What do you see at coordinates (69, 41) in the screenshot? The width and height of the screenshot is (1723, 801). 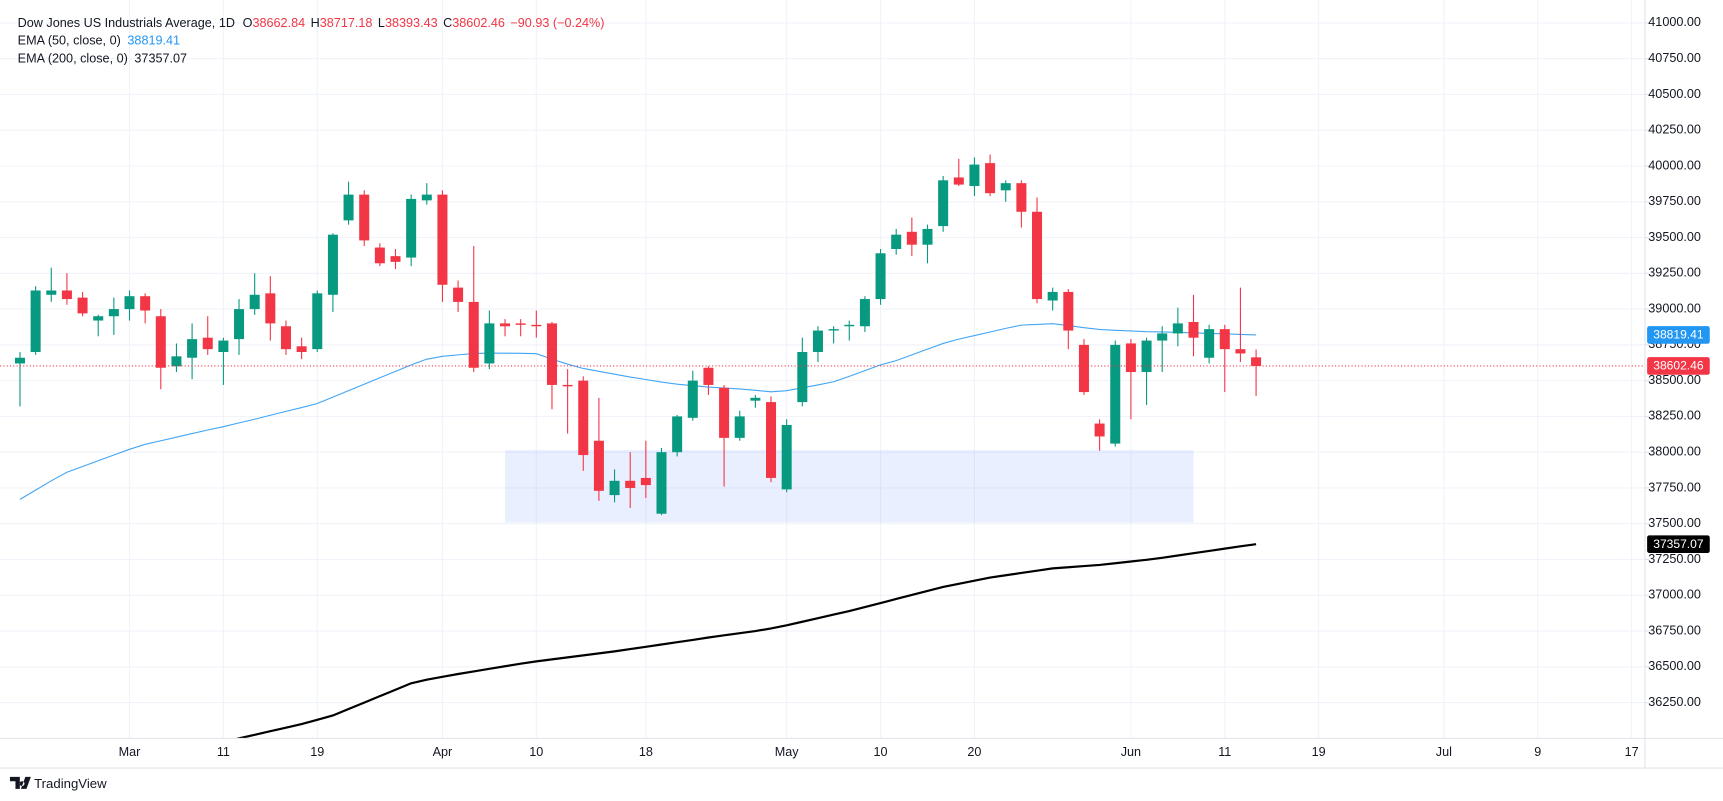 I see `indicator-name: EMA (50, close, 0)` at bounding box center [69, 41].